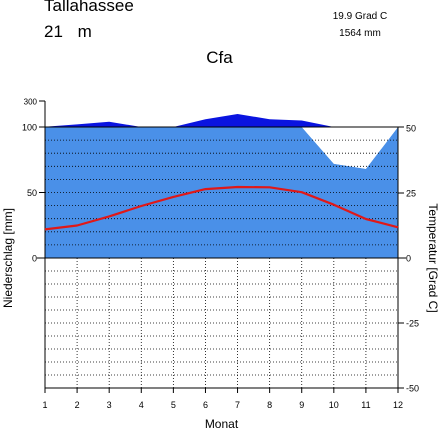 This screenshot has width=439, height=430. Describe the element at coordinates (221, 120) in the screenshot. I see `perhumid-area` at that location.